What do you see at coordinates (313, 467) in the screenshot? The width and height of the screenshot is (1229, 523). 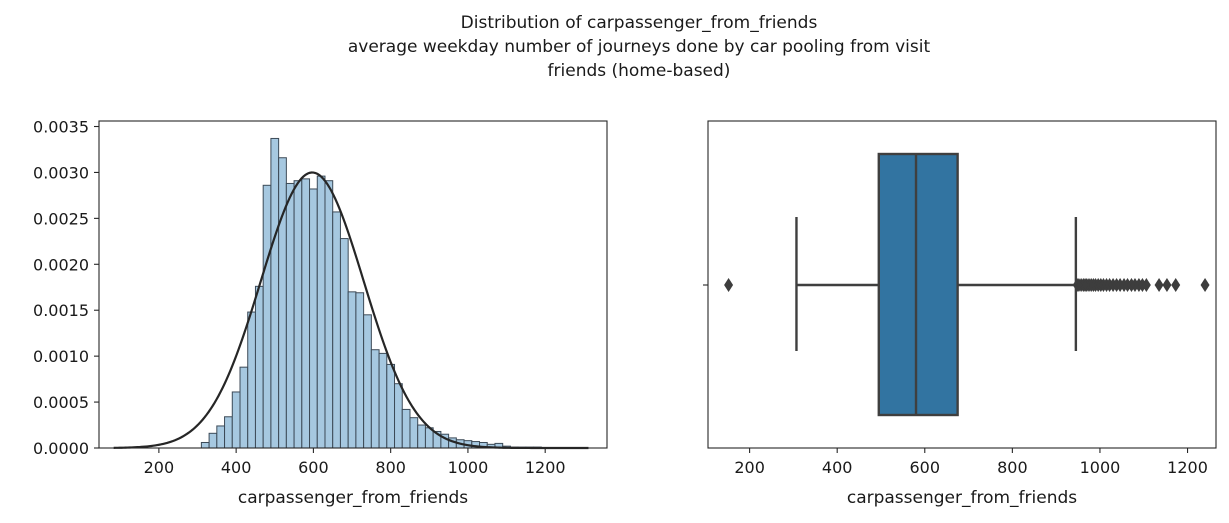 I see `histogram-x-tick-label: 600` at bounding box center [313, 467].